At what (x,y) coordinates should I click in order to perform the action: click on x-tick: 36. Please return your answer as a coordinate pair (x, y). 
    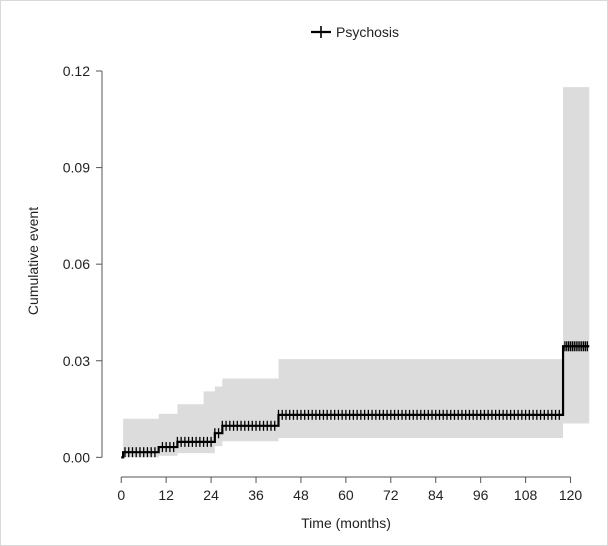
    Looking at the image, I should click on (256, 490).